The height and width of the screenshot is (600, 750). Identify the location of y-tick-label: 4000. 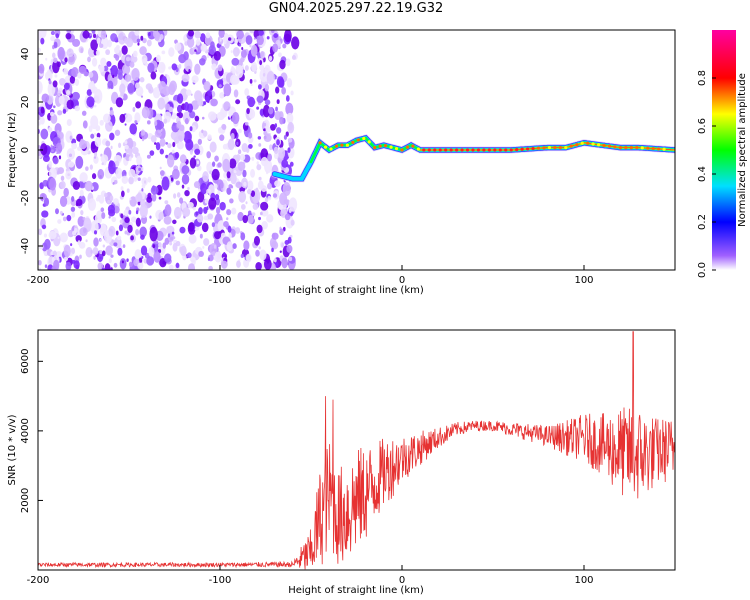
(25, 430).